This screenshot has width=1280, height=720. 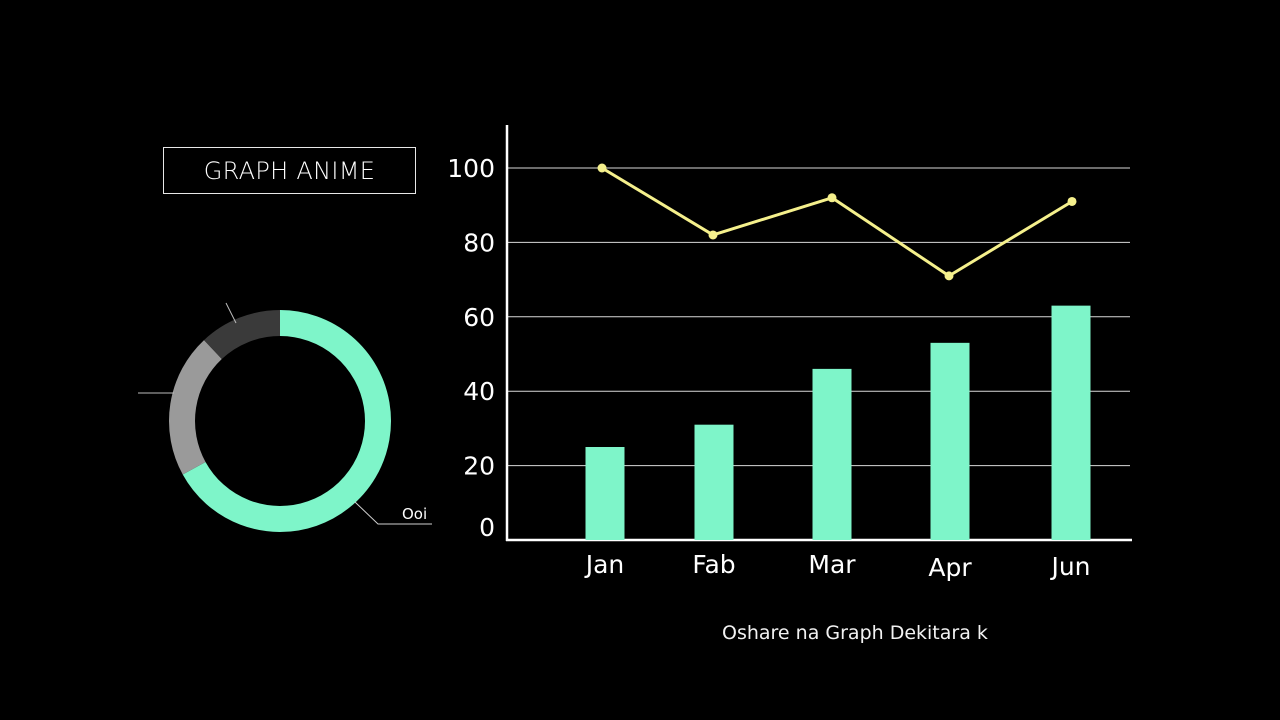 What do you see at coordinates (855, 633) in the screenshot?
I see `chart-caption: Oshare na Graph Dekitara k` at bounding box center [855, 633].